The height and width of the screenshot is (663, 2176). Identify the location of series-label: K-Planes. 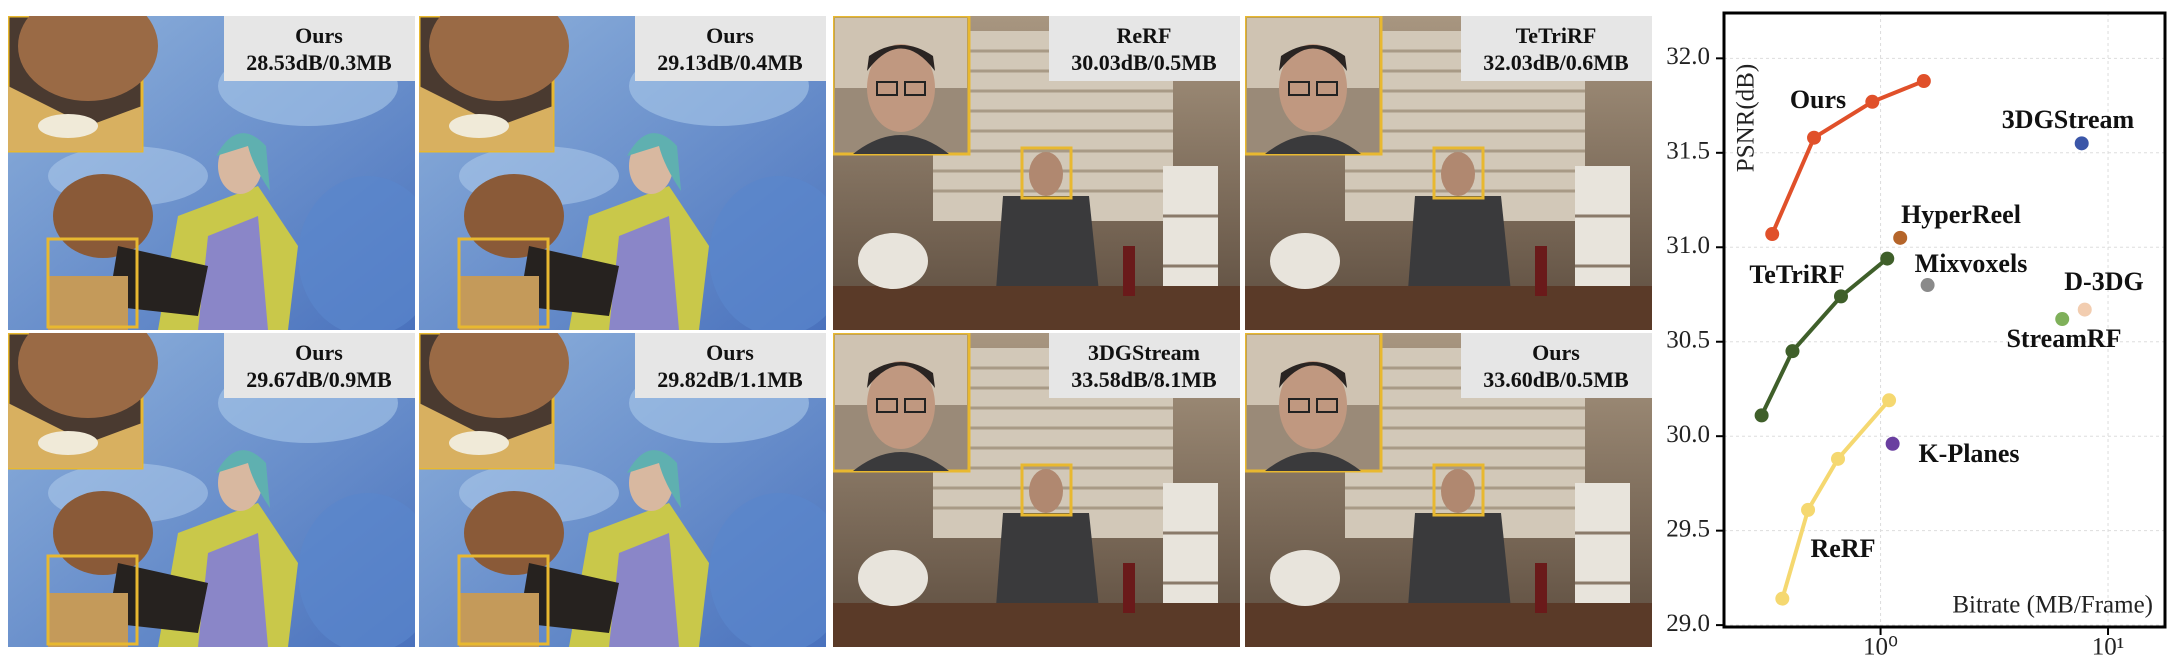
(1968, 453).